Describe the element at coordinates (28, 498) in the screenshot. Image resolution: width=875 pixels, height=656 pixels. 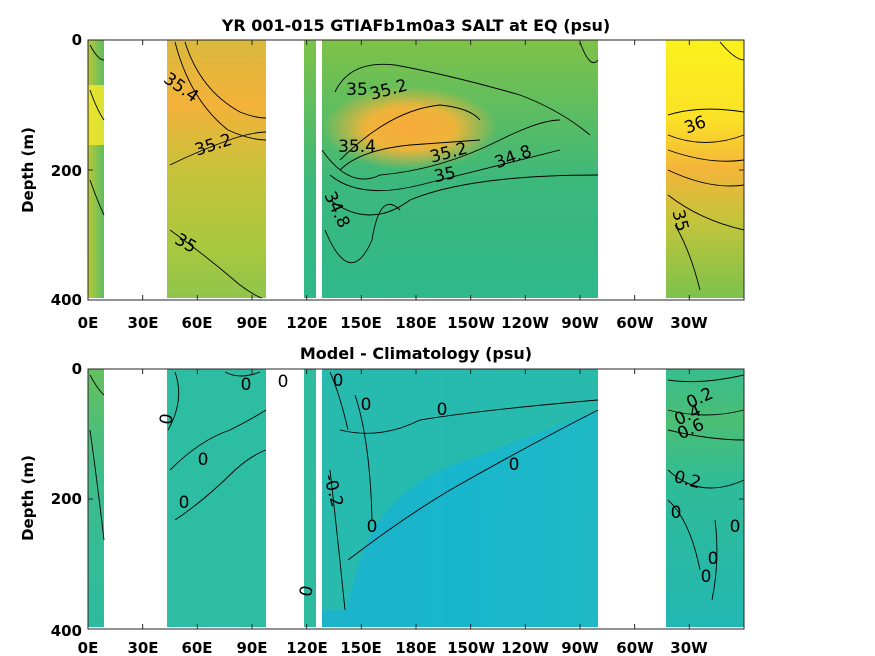
I see `anomaly-y-axis-label: Depth (m)` at that location.